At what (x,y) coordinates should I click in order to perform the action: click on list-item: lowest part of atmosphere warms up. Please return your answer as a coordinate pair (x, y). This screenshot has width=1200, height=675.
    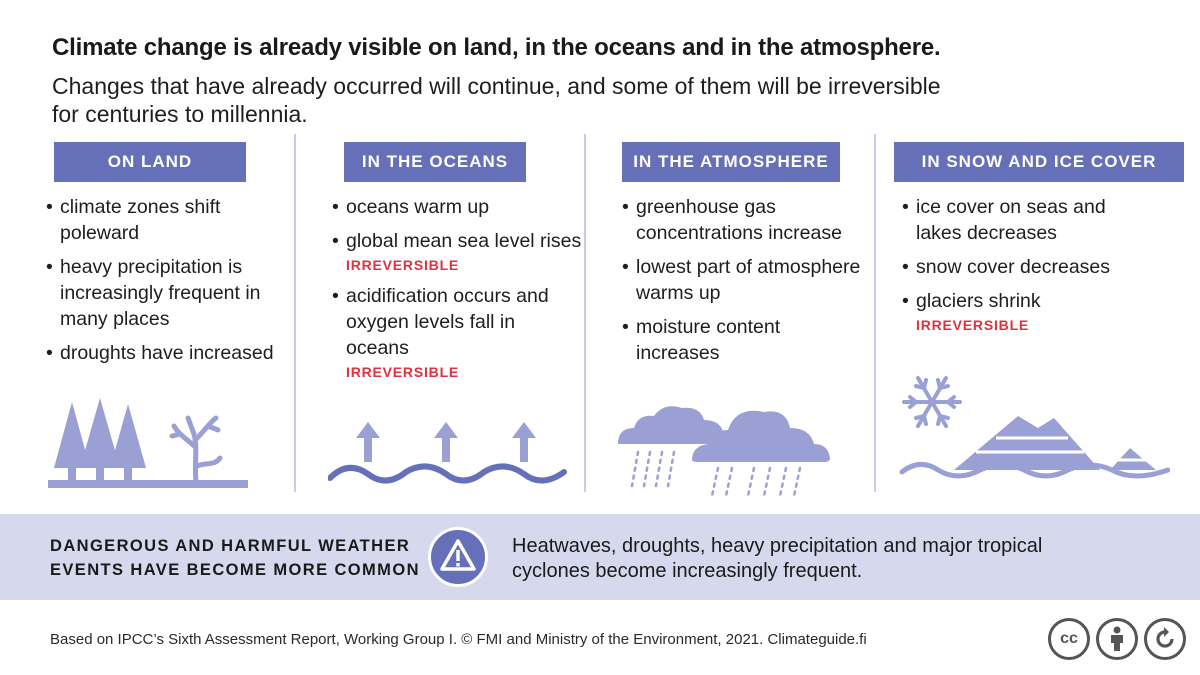
    Looking at the image, I should click on (742, 280).